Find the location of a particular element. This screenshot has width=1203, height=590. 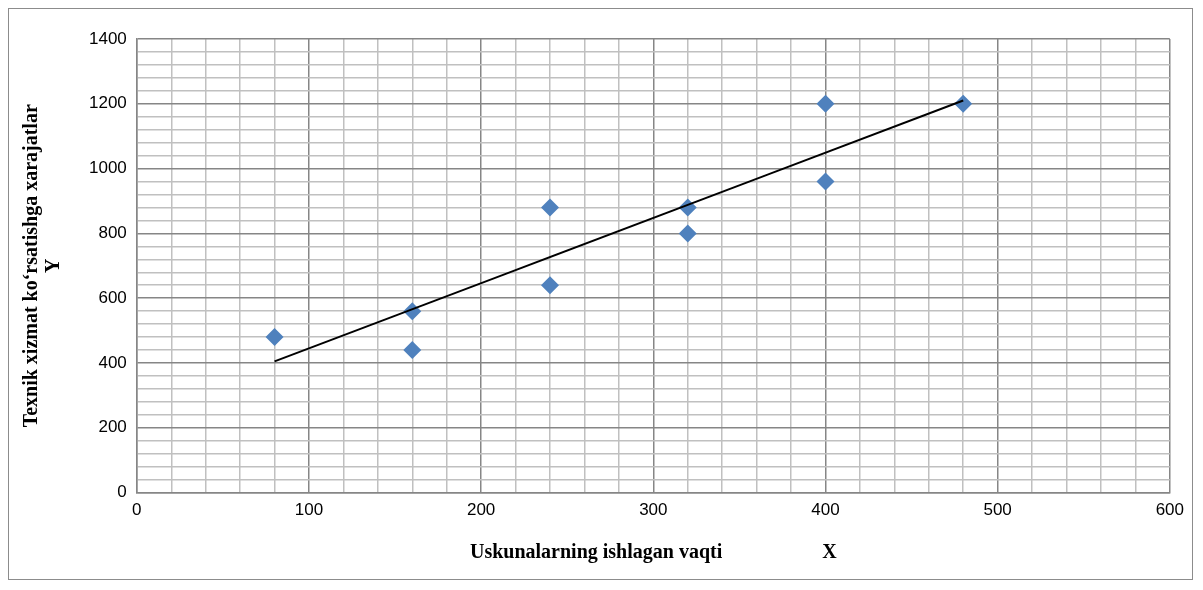

x-tick-label: 100 is located at coordinates (309, 510).